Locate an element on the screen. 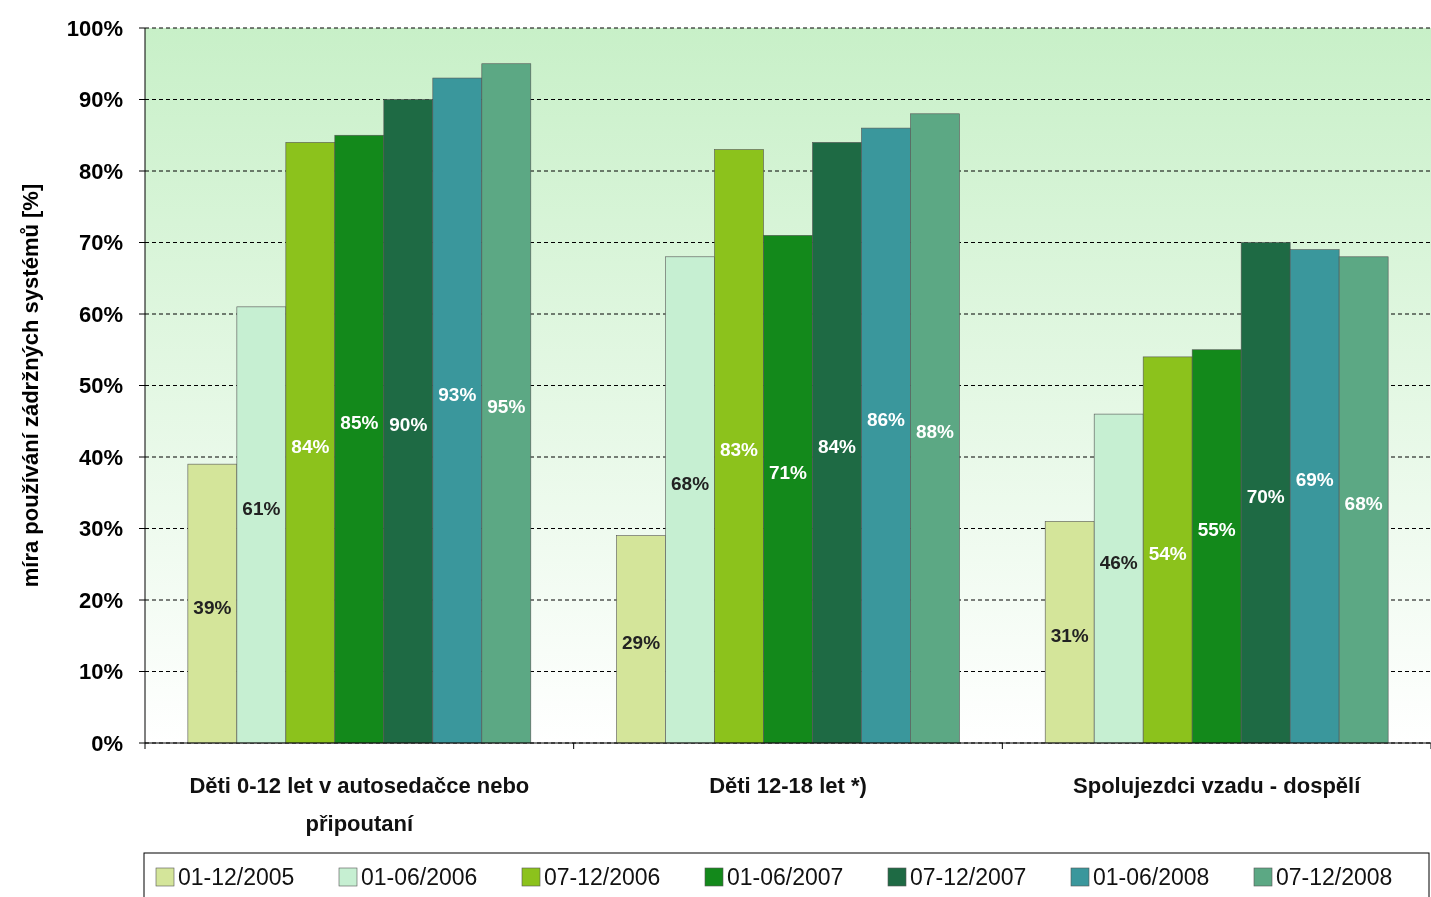  data-label: 71% is located at coordinates (788, 473).